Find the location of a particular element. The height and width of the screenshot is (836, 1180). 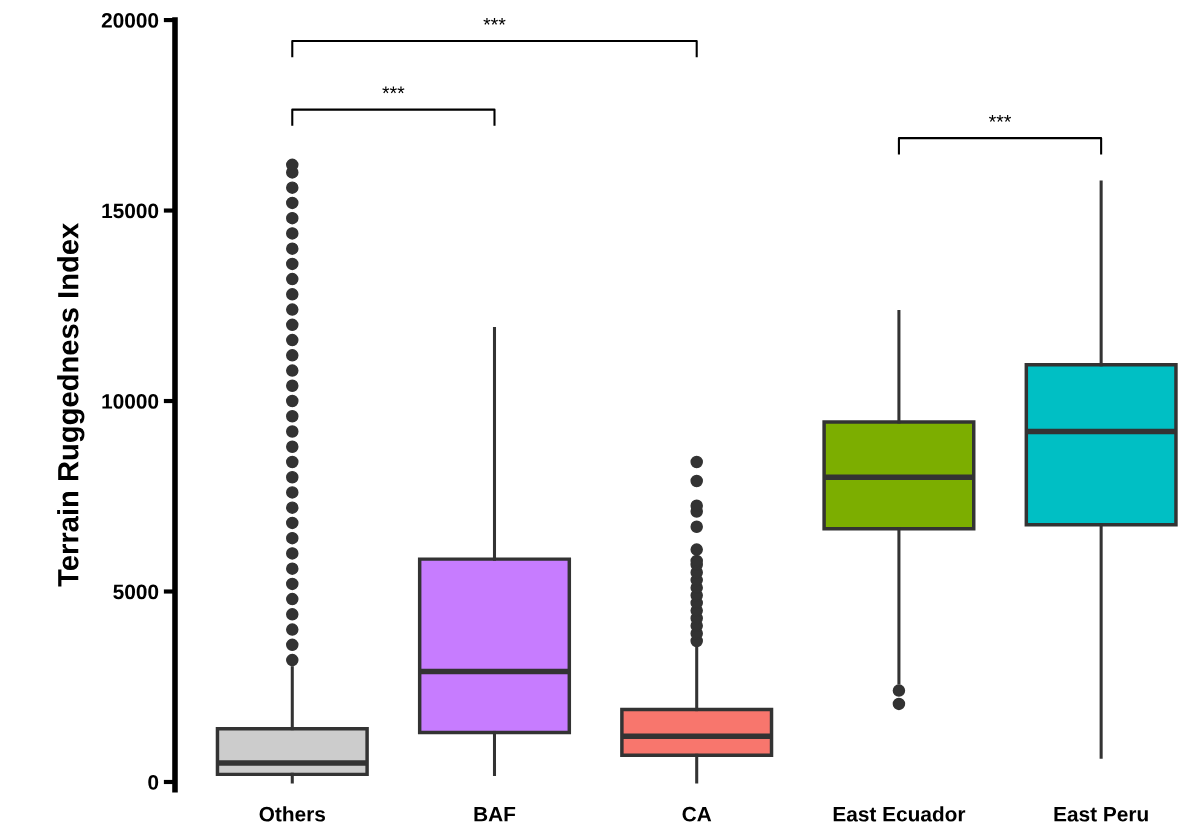

x-tick-label: CA is located at coordinates (697, 814).